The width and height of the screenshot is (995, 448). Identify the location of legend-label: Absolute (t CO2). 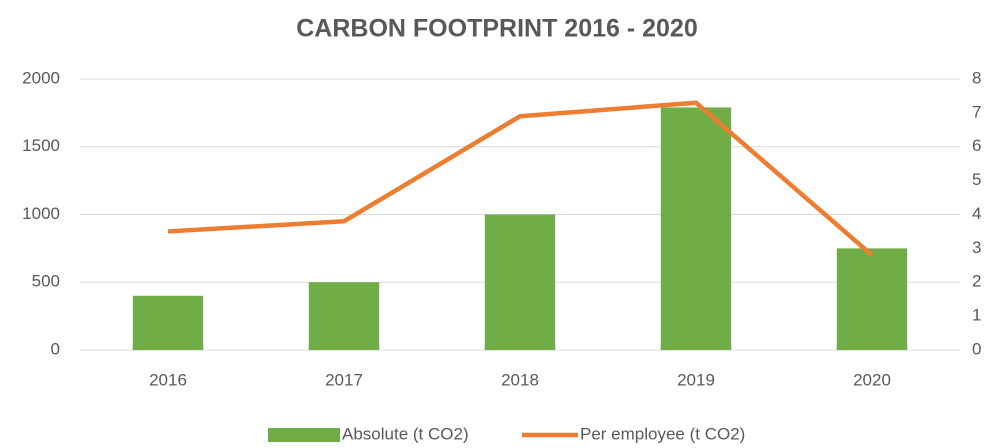
(405, 433).